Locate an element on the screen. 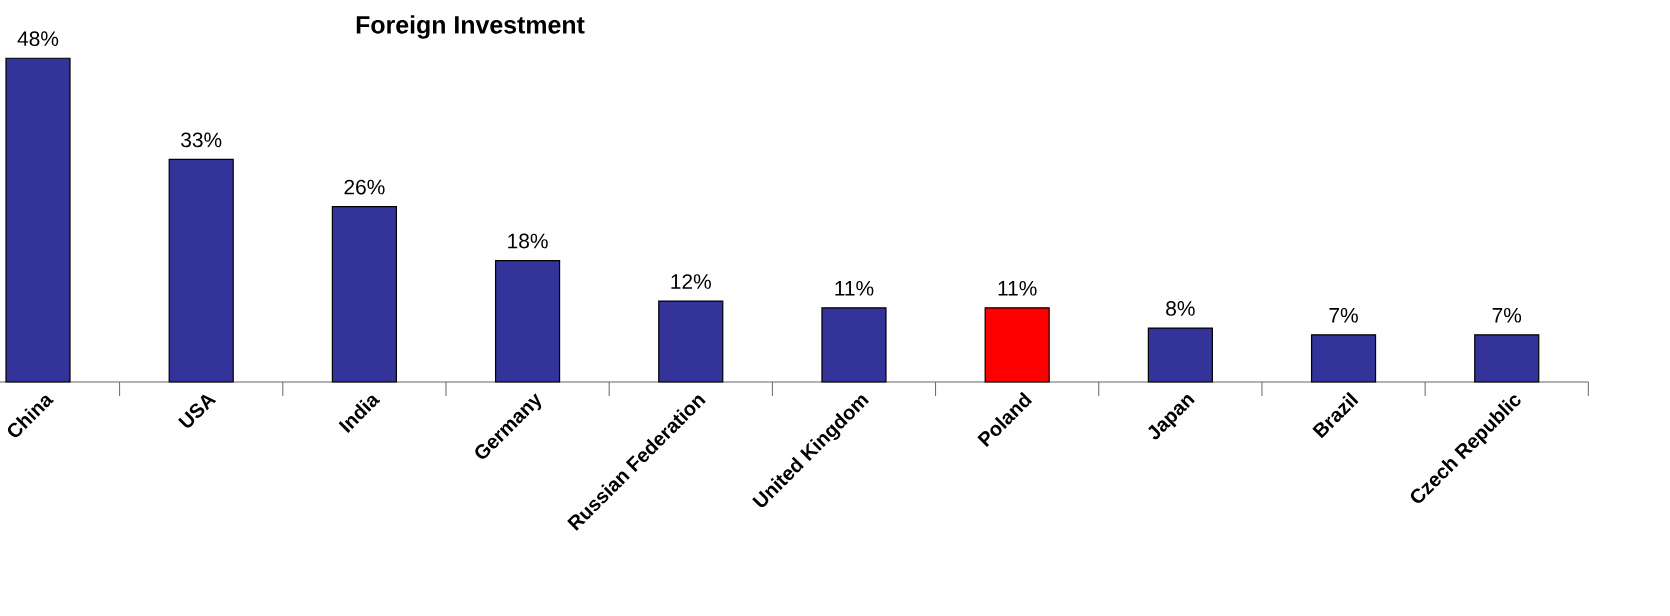  data-label: 8% is located at coordinates (1180, 308).